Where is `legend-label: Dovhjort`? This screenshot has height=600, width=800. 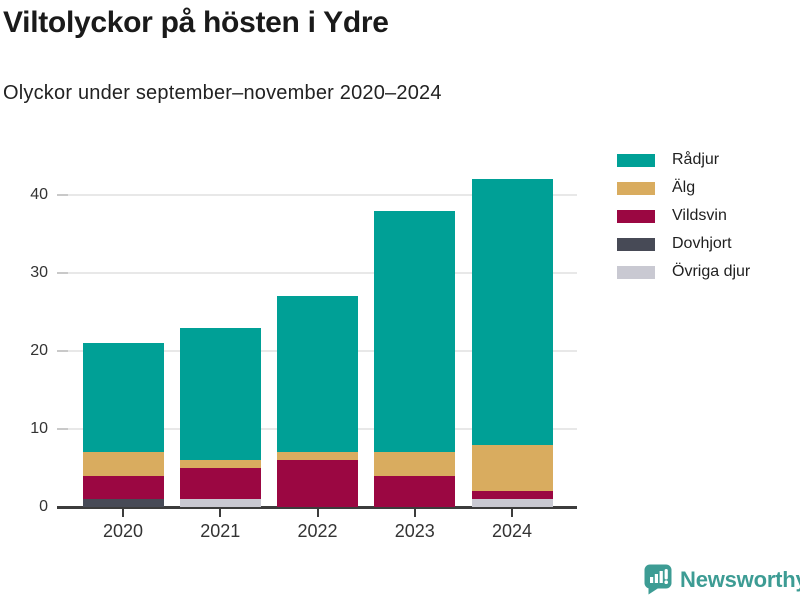 legend-label: Dovhjort is located at coordinates (702, 243).